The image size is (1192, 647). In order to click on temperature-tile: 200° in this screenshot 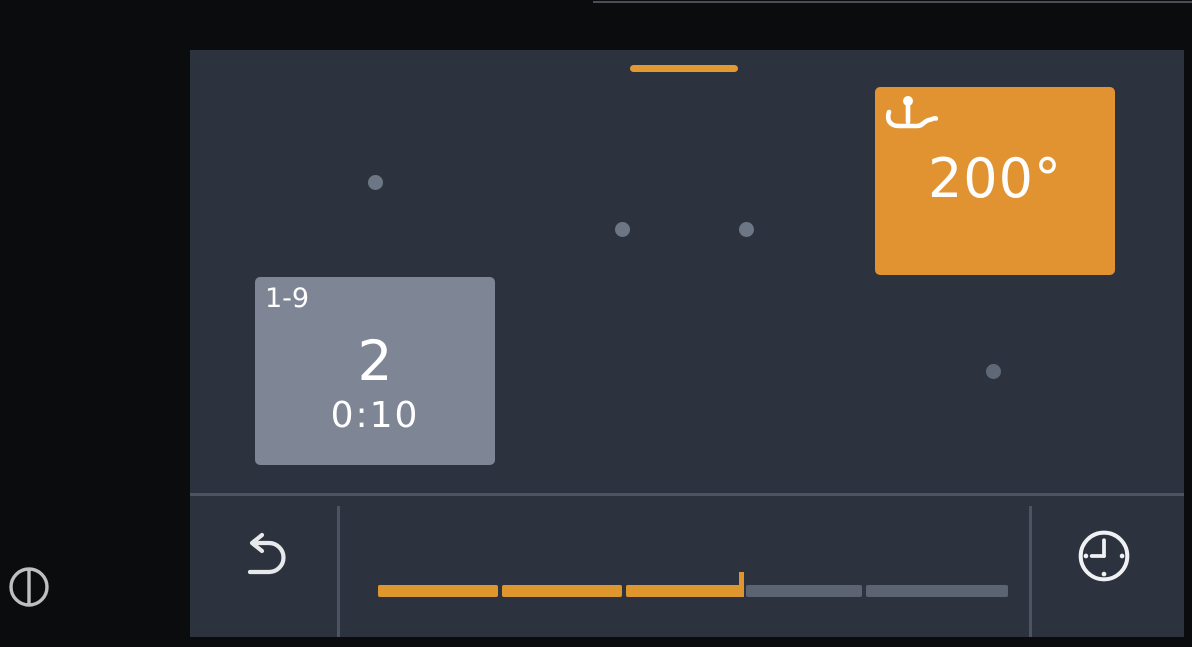, I will do `click(995, 181)`.